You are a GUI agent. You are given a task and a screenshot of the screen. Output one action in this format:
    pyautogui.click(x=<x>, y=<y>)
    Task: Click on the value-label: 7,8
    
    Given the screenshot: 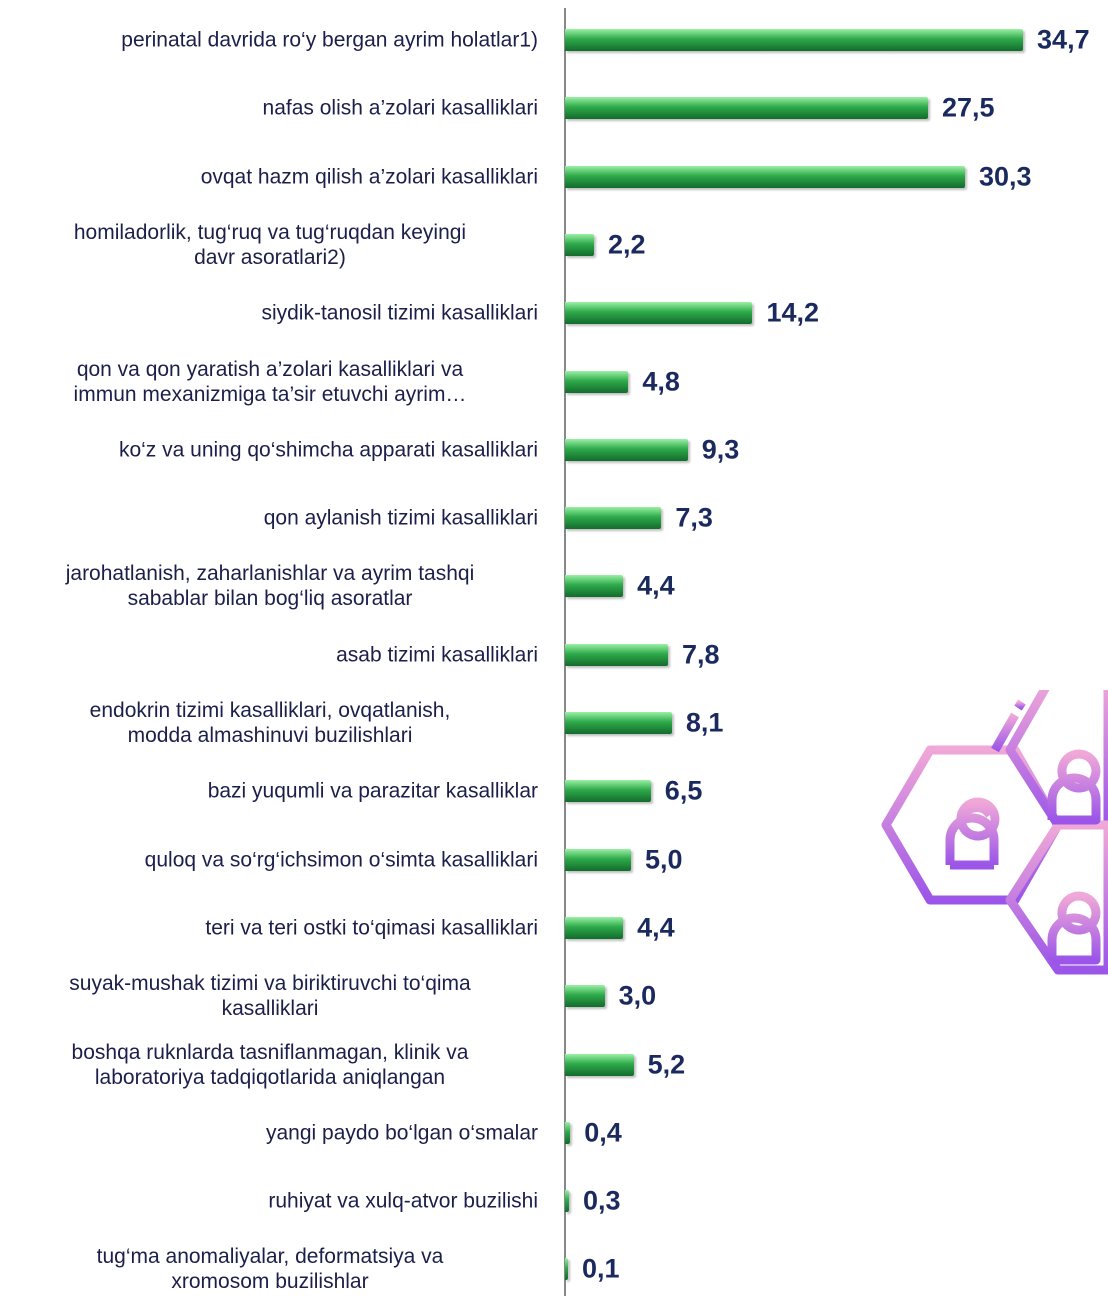 What is the action you would take?
    pyautogui.click(x=700, y=654)
    